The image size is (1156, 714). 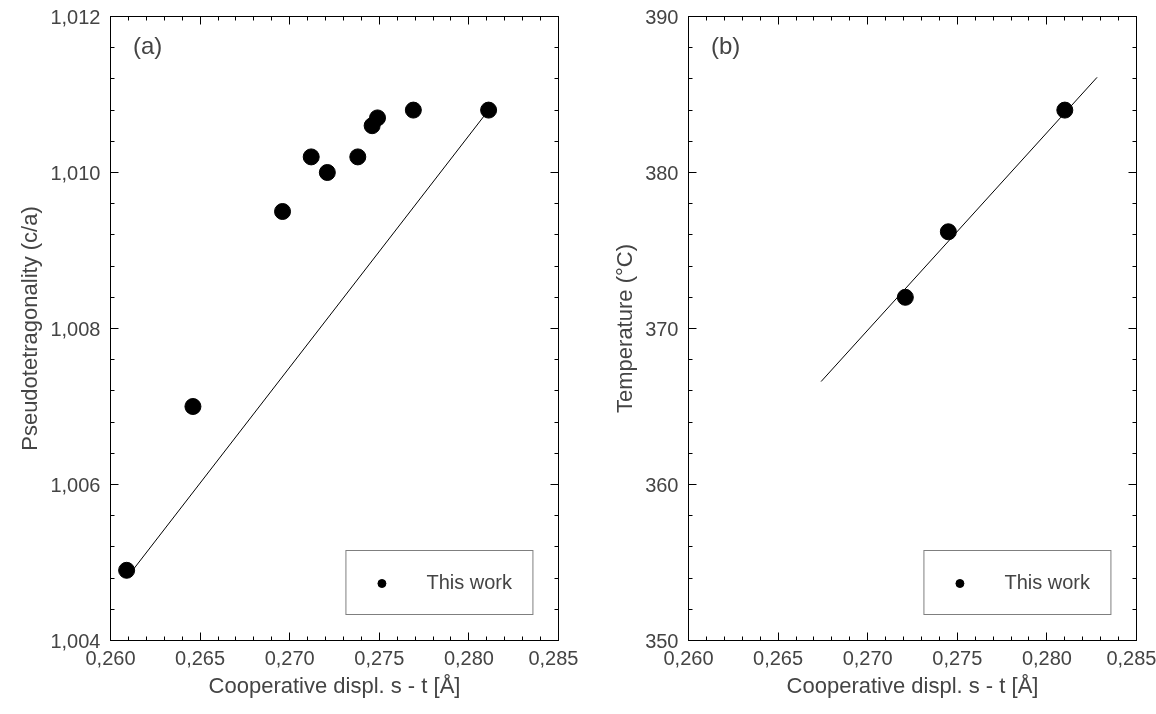 What do you see at coordinates (725, 46) in the screenshot?
I see `annotation: (b)` at bounding box center [725, 46].